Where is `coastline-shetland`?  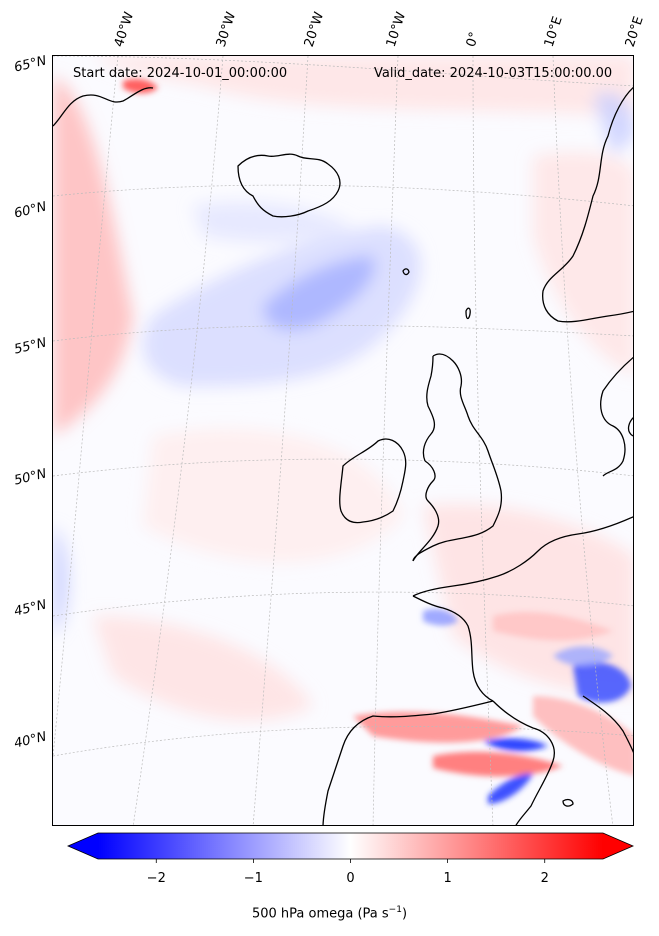 coastline-shetland is located at coordinates (468, 313).